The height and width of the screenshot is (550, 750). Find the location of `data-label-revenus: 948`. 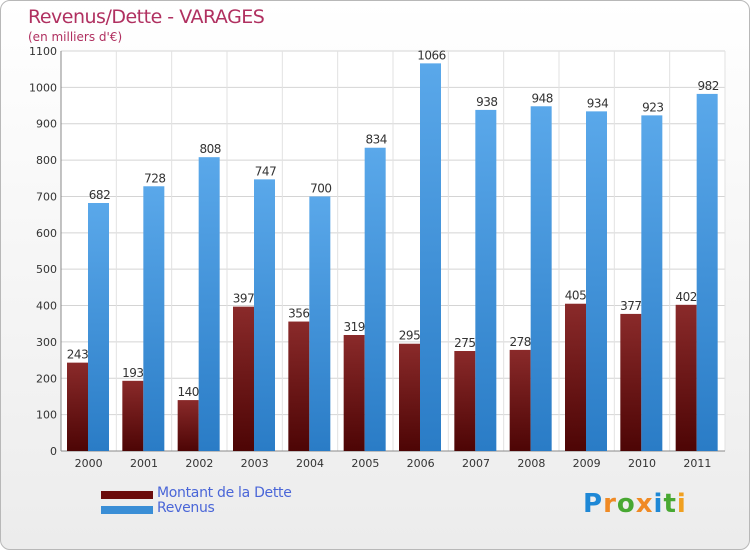

data-label-revenus: 948 is located at coordinates (541, 98).